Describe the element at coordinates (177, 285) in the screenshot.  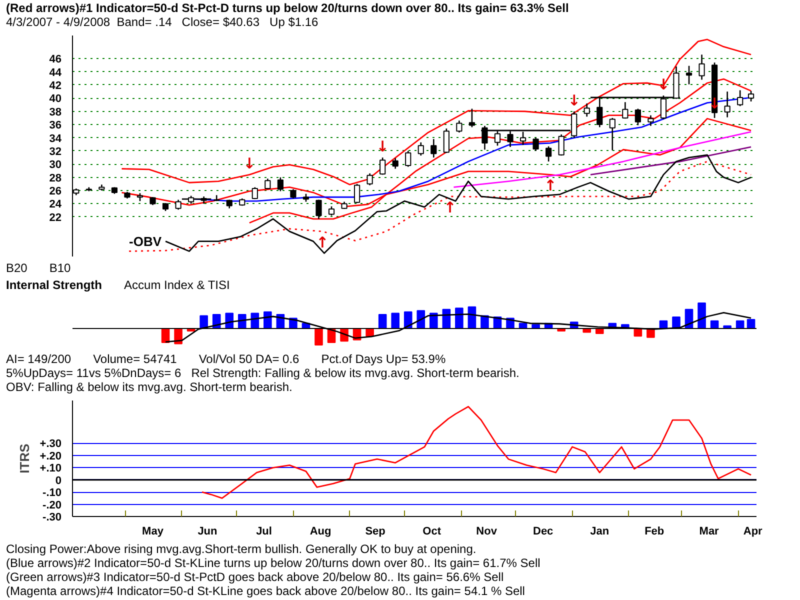
I see `chart-subtitle: Accum Index & TISI` at that location.